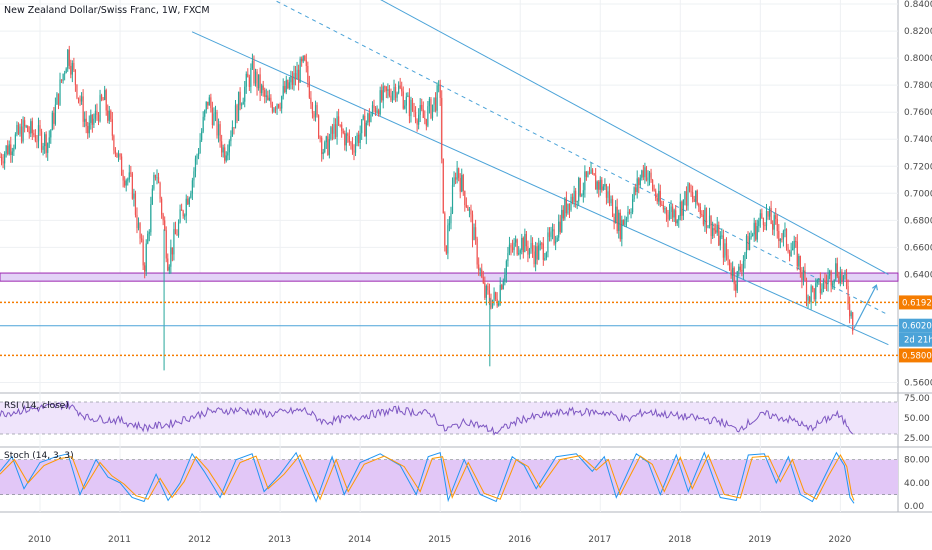 This screenshot has height=550, width=932. Describe the element at coordinates (875, 287) in the screenshot. I see `projection-arrow-head` at that location.